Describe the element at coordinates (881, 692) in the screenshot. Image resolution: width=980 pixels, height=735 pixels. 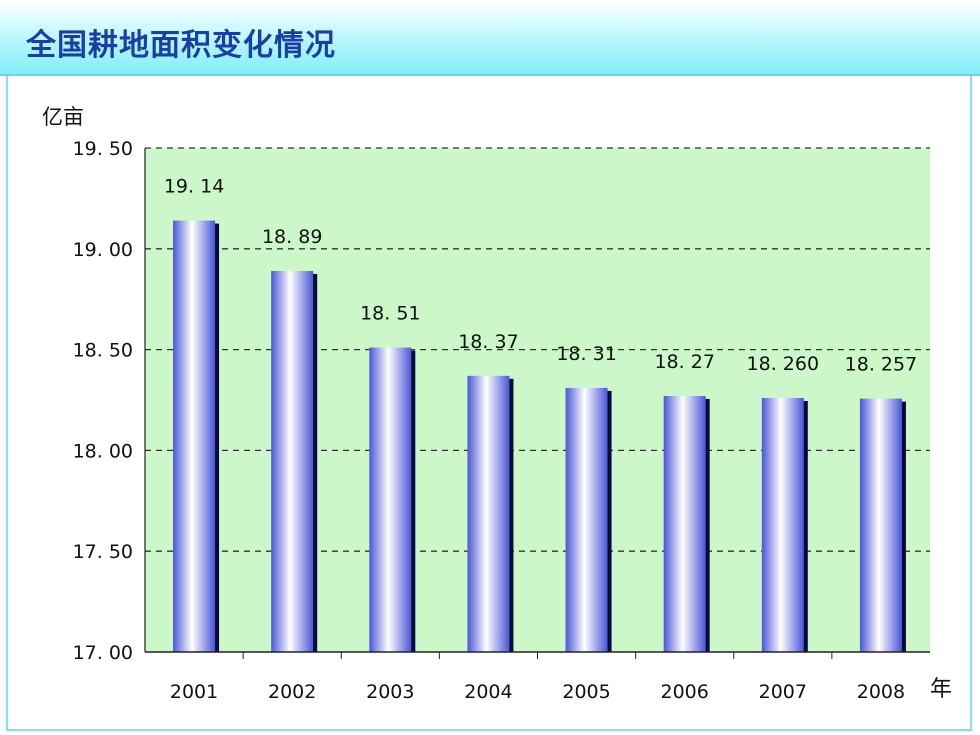
I see `x-tick-label: 2008` at that location.